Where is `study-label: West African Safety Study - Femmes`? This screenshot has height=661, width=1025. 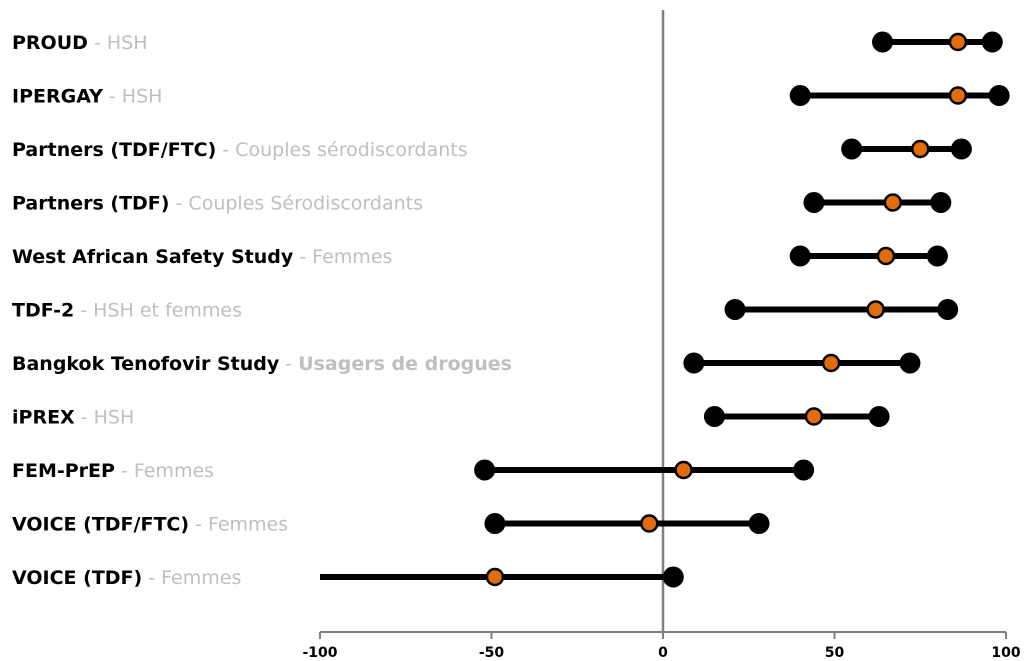 study-label: West African Safety Study - Femmes is located at coordinates (202, 257).